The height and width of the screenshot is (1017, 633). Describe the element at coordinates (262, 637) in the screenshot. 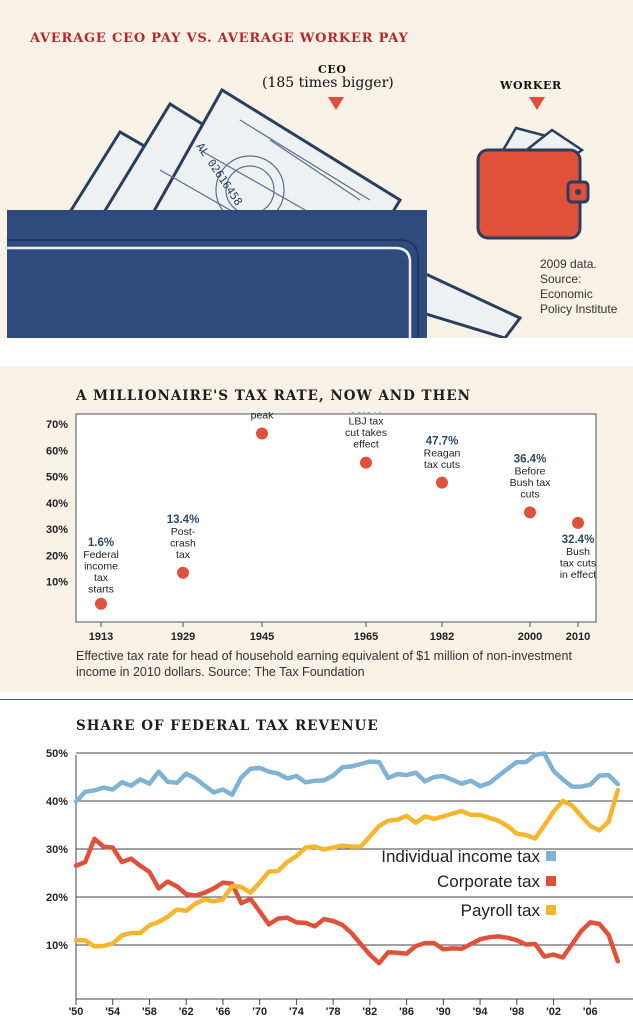

I see `x-tick-label: 1945` at that location.